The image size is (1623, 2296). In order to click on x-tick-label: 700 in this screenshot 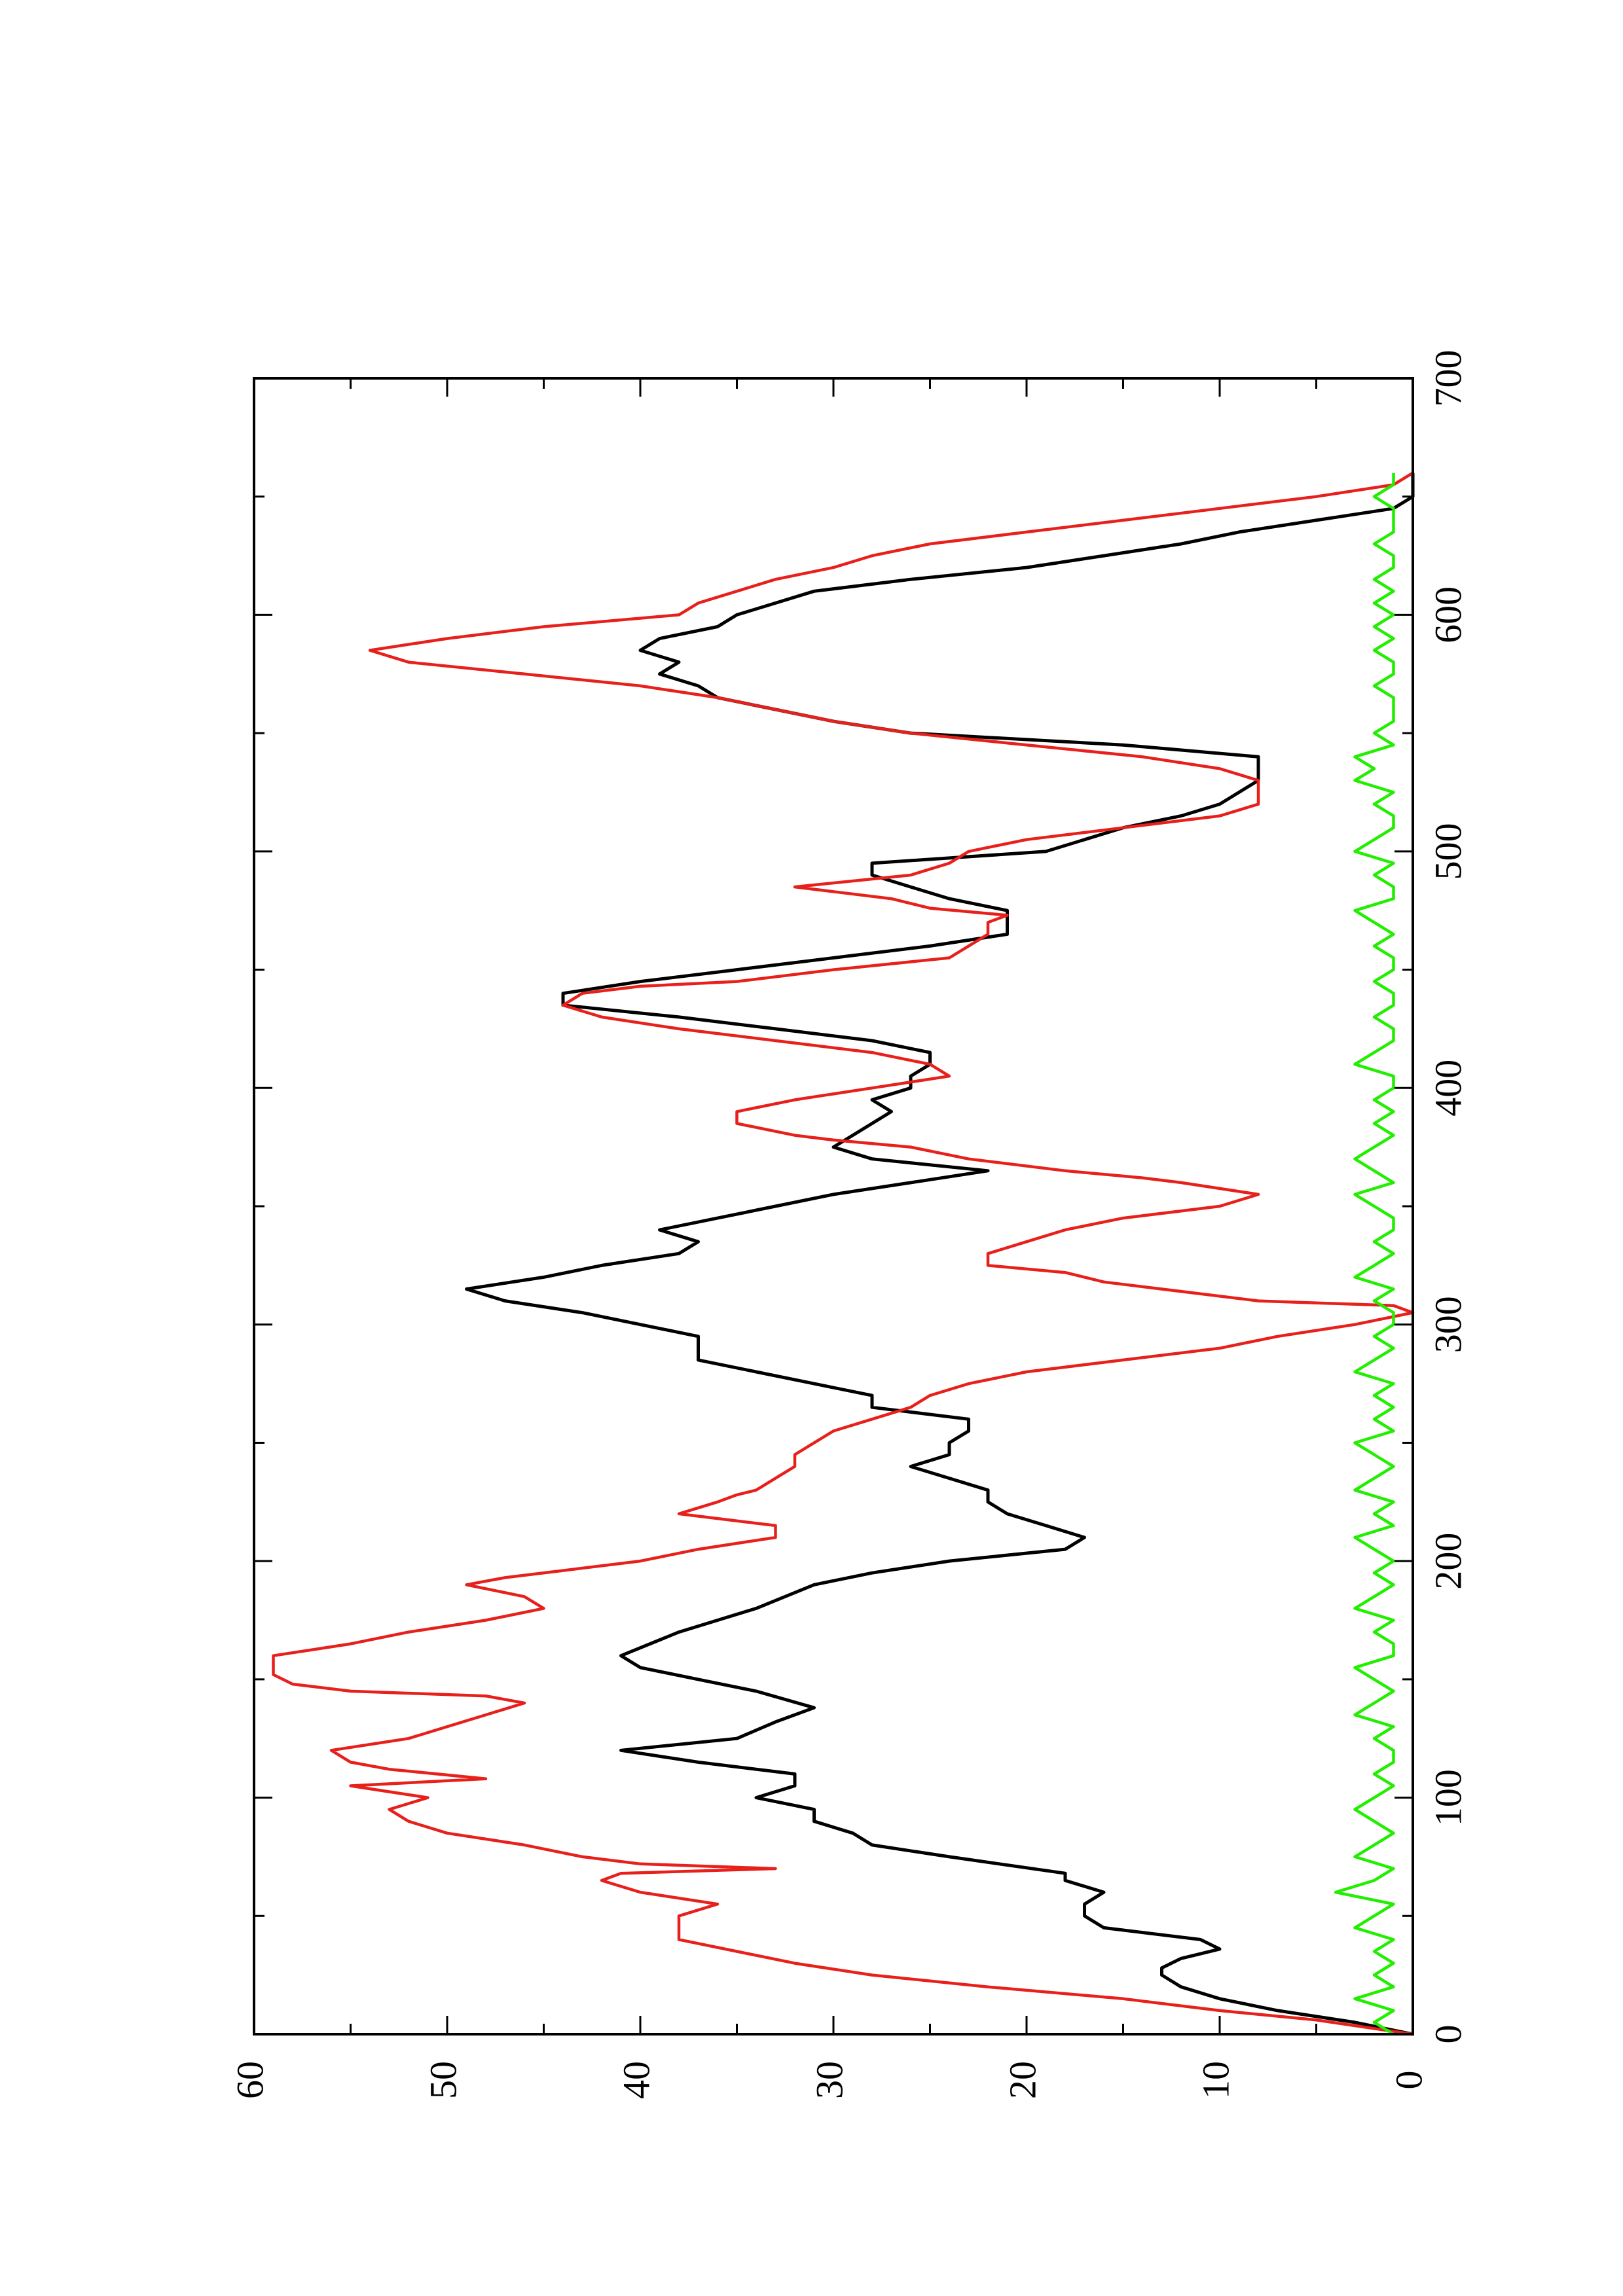, I will do `click(1448, 378)`.